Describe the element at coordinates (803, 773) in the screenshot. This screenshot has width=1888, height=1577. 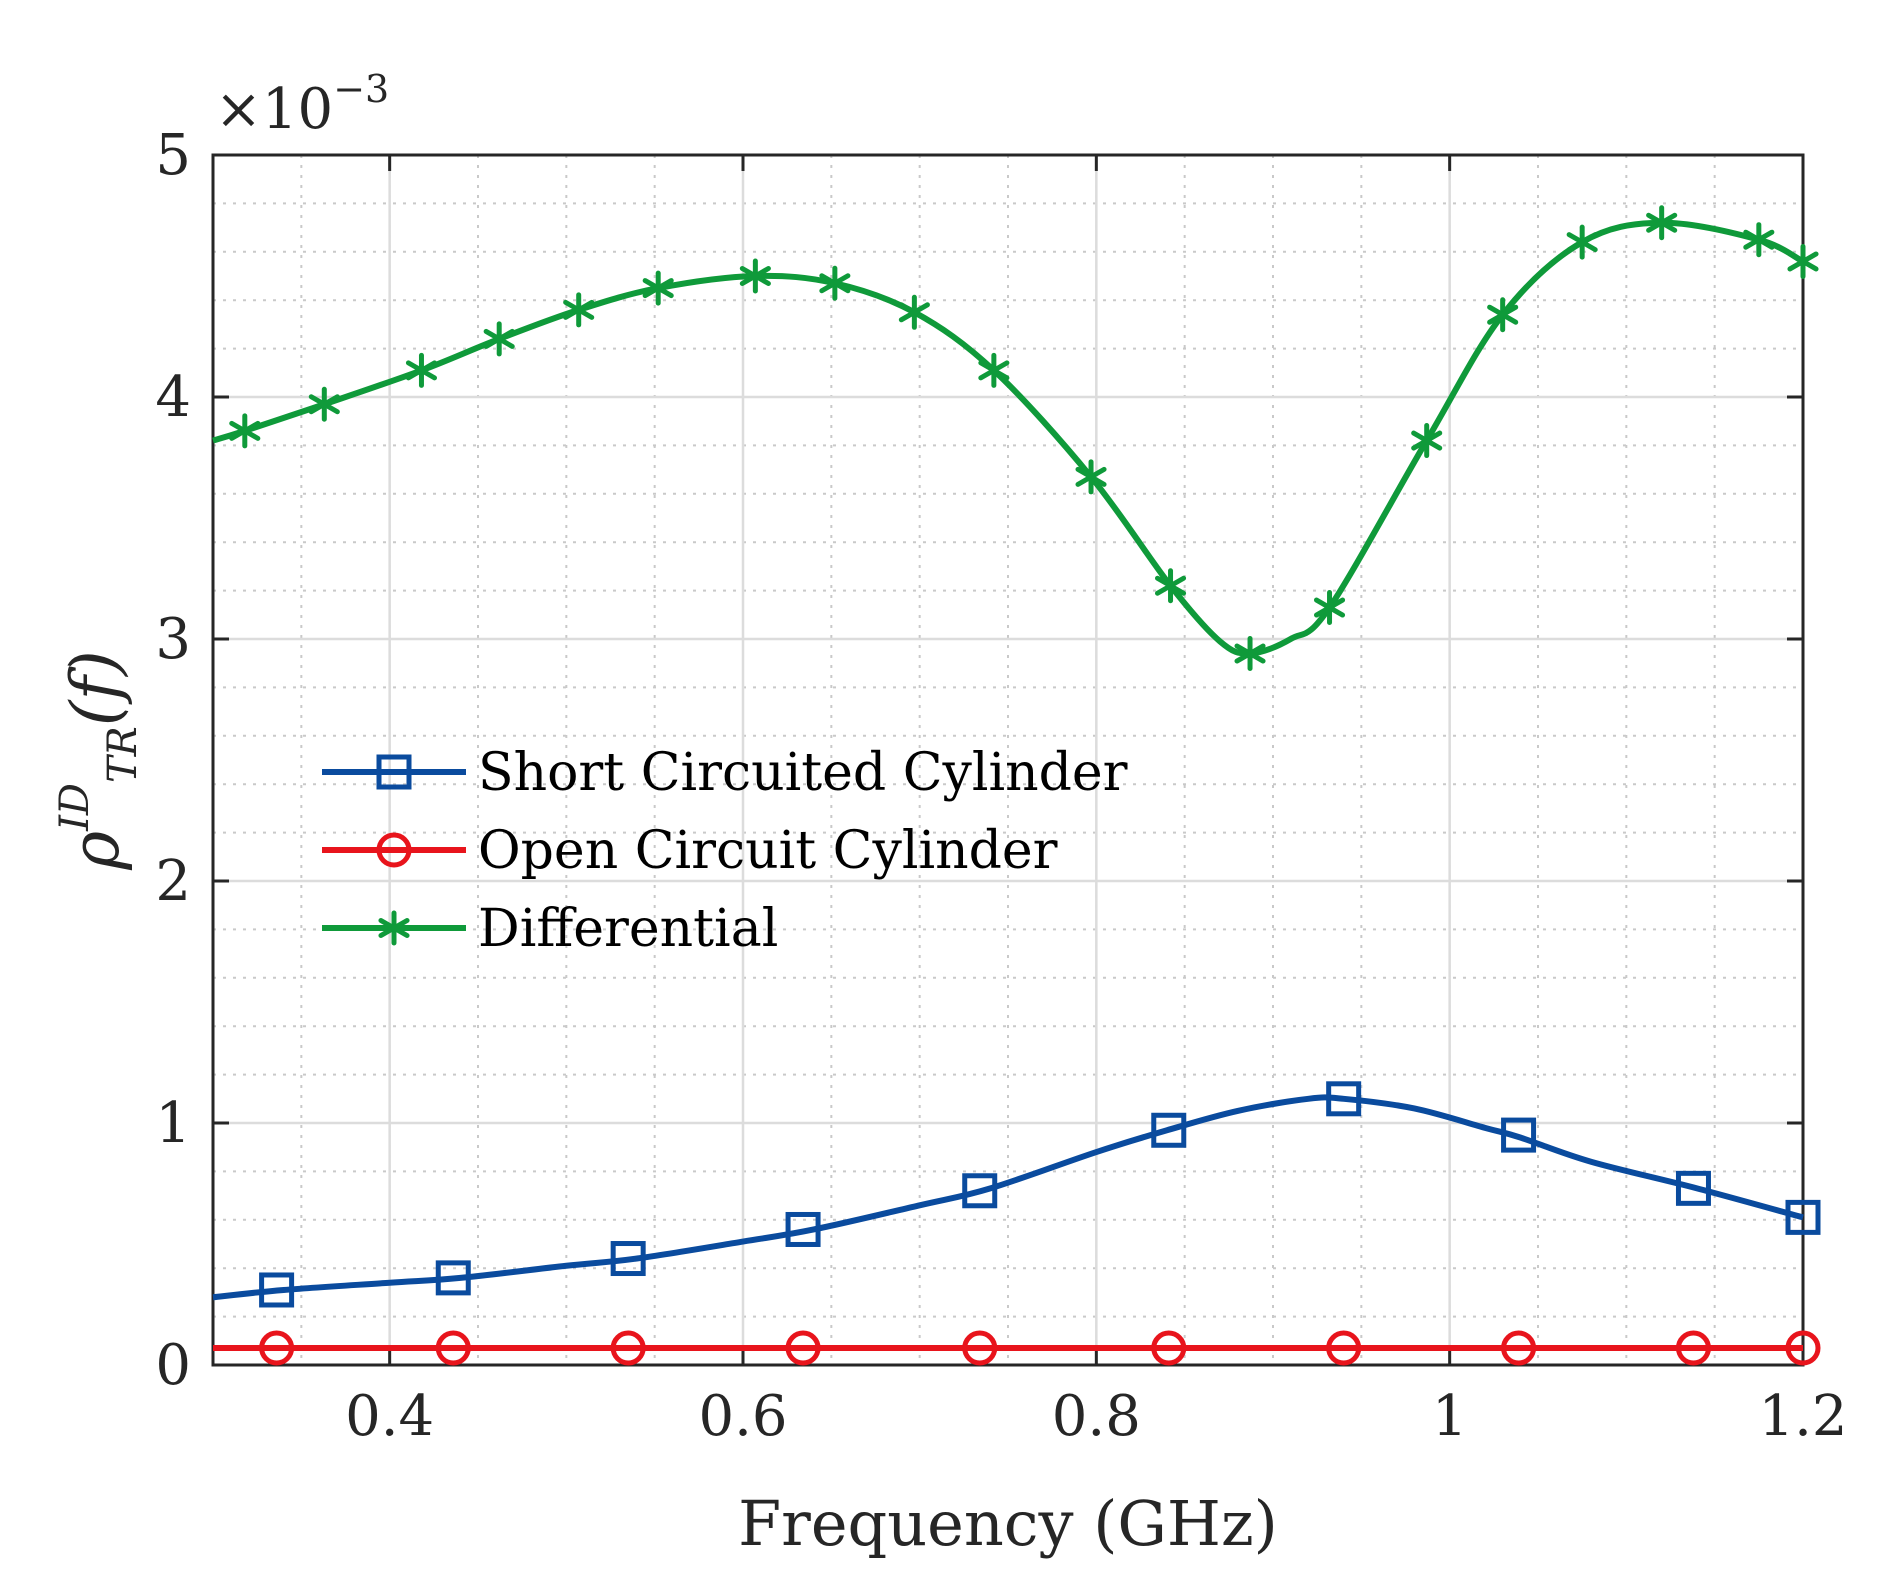
I see `legend-label: Short Circuited Cylinder` at that location.